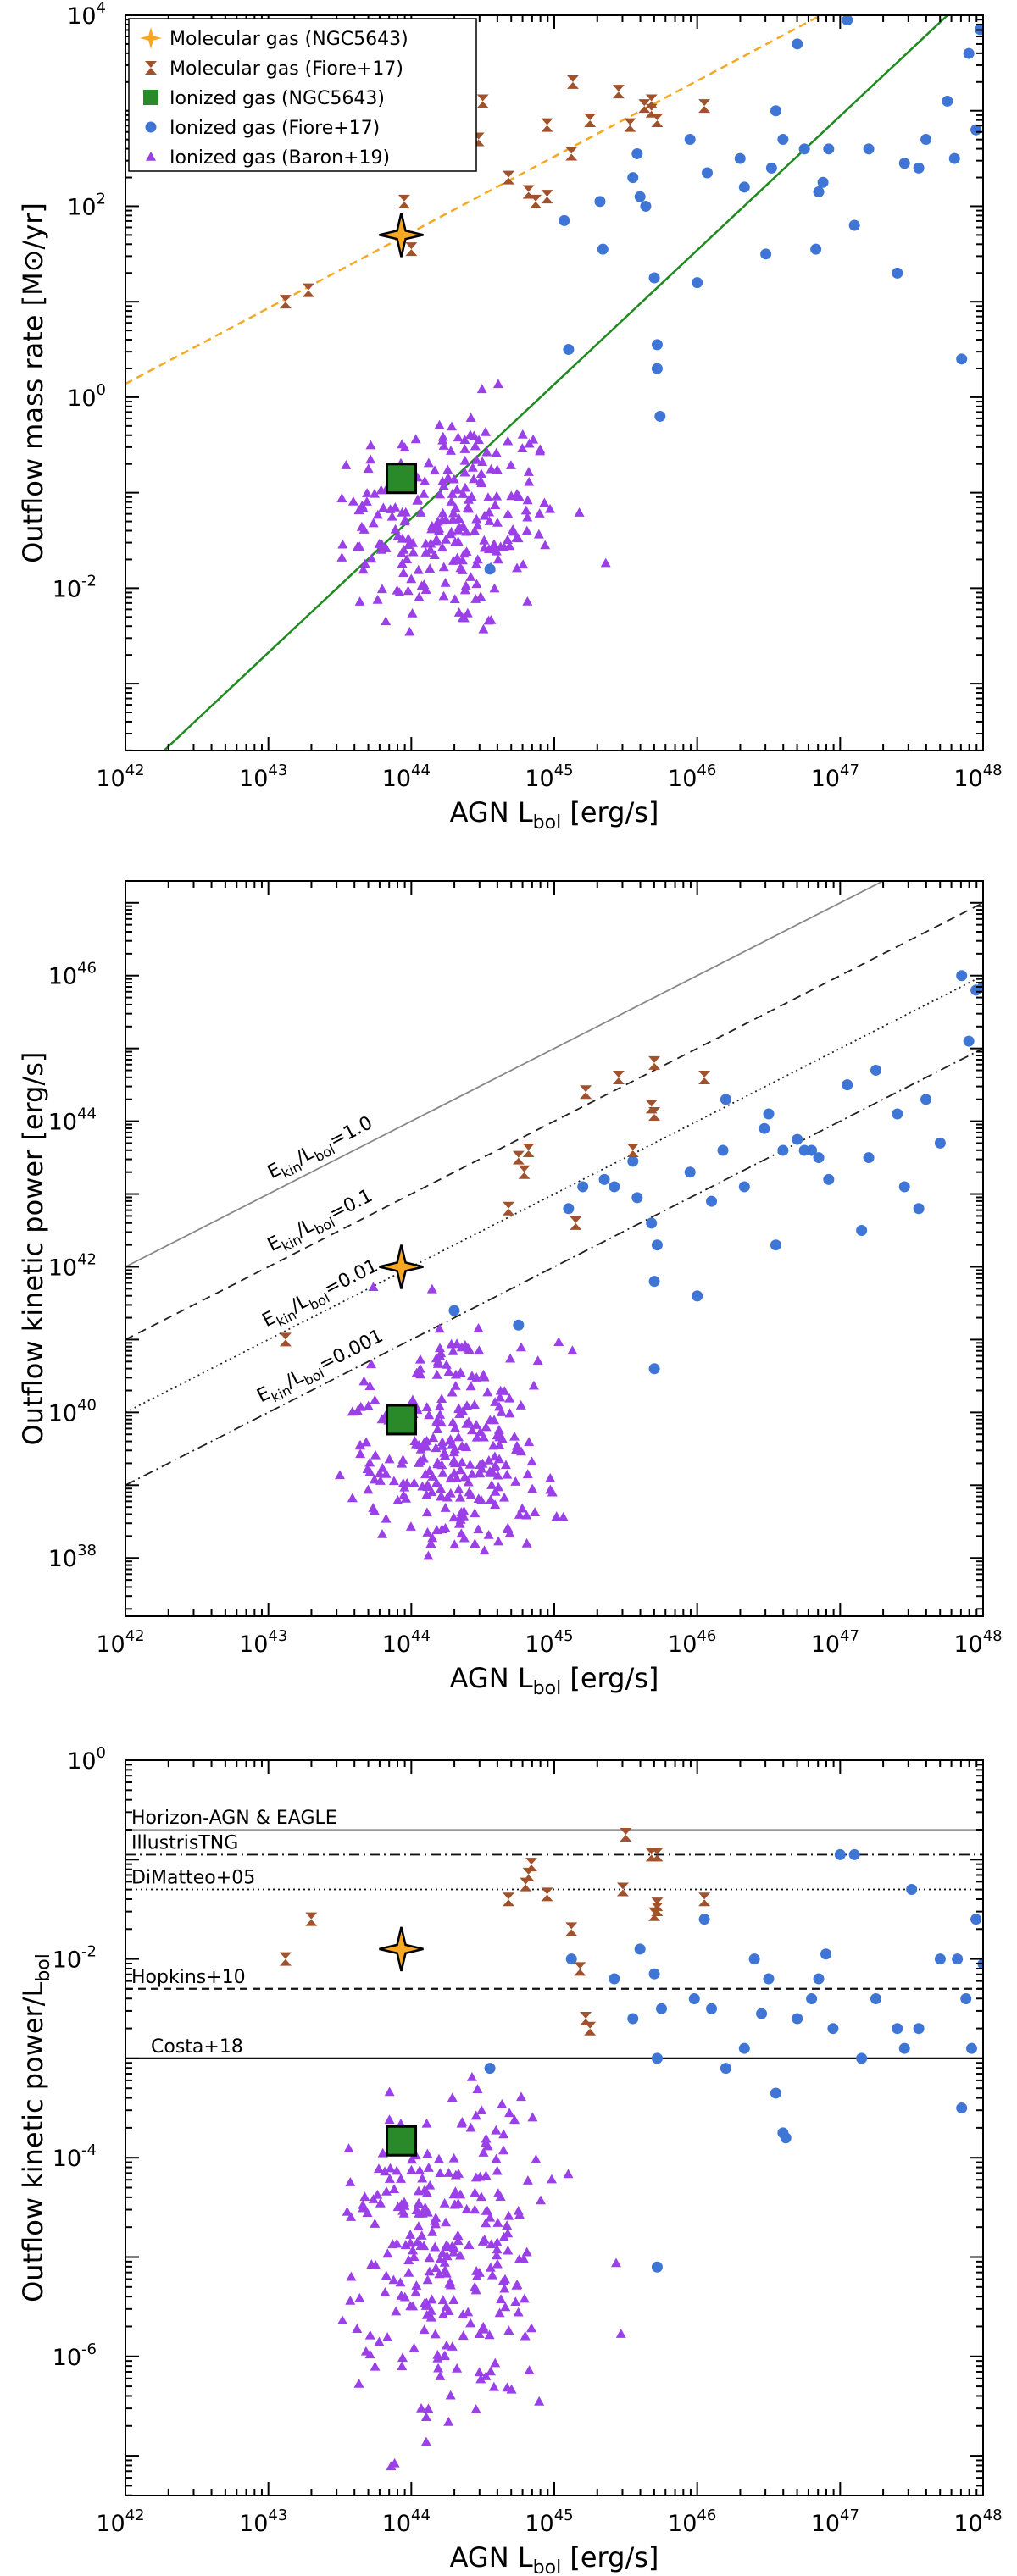 The image size is (1017, 2576). I want to click on ratio-line, so click(554, 1194).